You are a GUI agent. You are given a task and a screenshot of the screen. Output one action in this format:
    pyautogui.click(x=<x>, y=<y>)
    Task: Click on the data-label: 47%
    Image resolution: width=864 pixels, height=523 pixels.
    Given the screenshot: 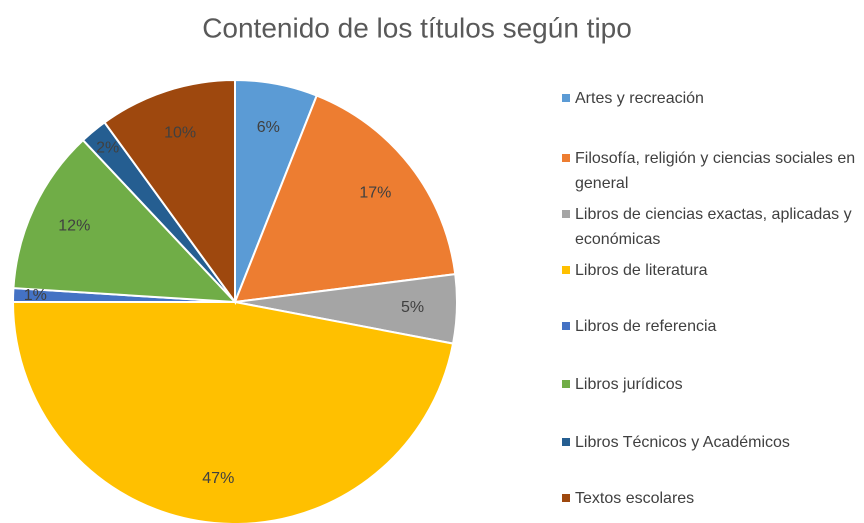 What is the action you would take?
    pyautogui.click(x=218, y=478)
    